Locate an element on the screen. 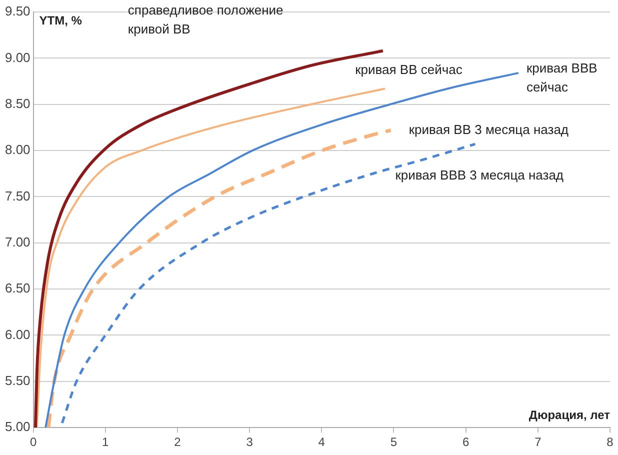  y-tick-label: 7.00 is located at coordinates (17, 242).